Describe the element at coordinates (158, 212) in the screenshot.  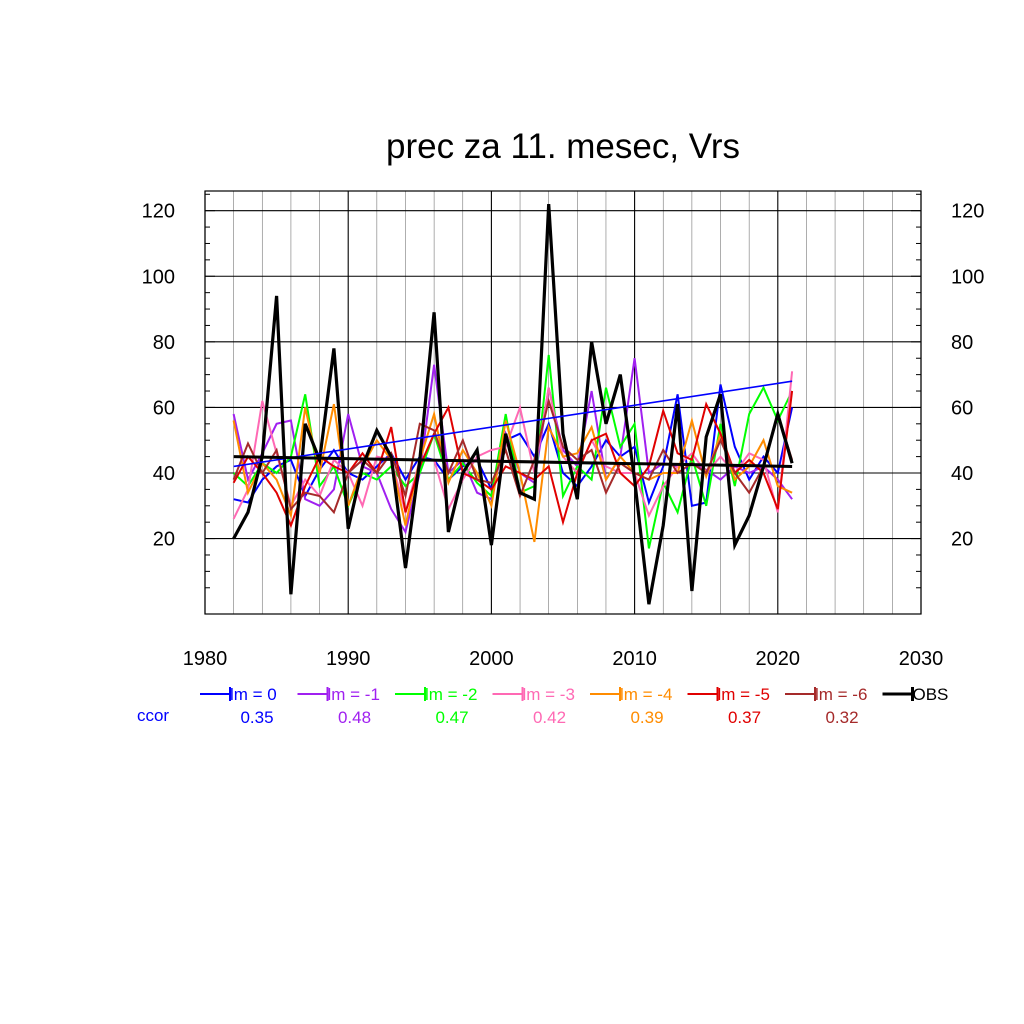
I see `y-tick-label-left: 120` at that location.